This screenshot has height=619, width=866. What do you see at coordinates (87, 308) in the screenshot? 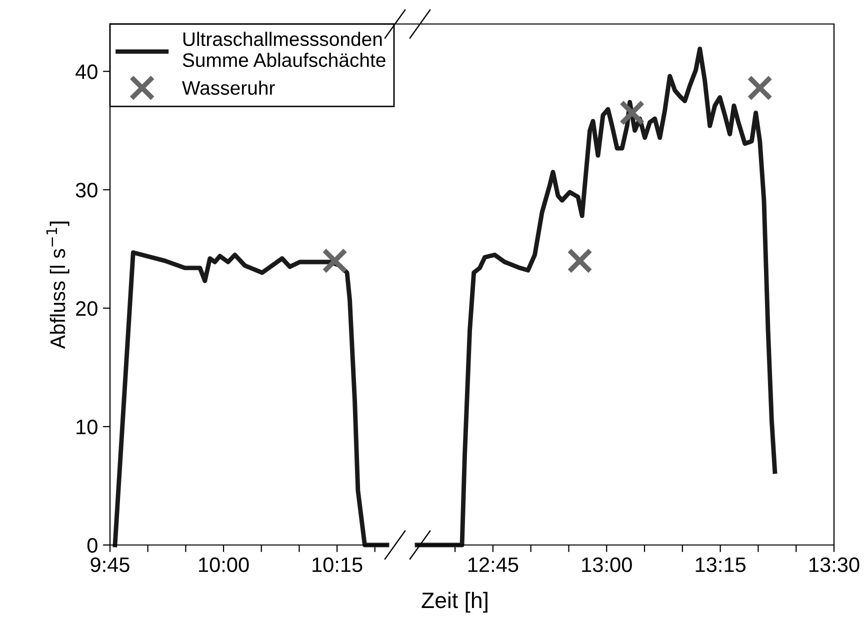
I see `y-tick-label: 20` at bounding box center [87, 308].